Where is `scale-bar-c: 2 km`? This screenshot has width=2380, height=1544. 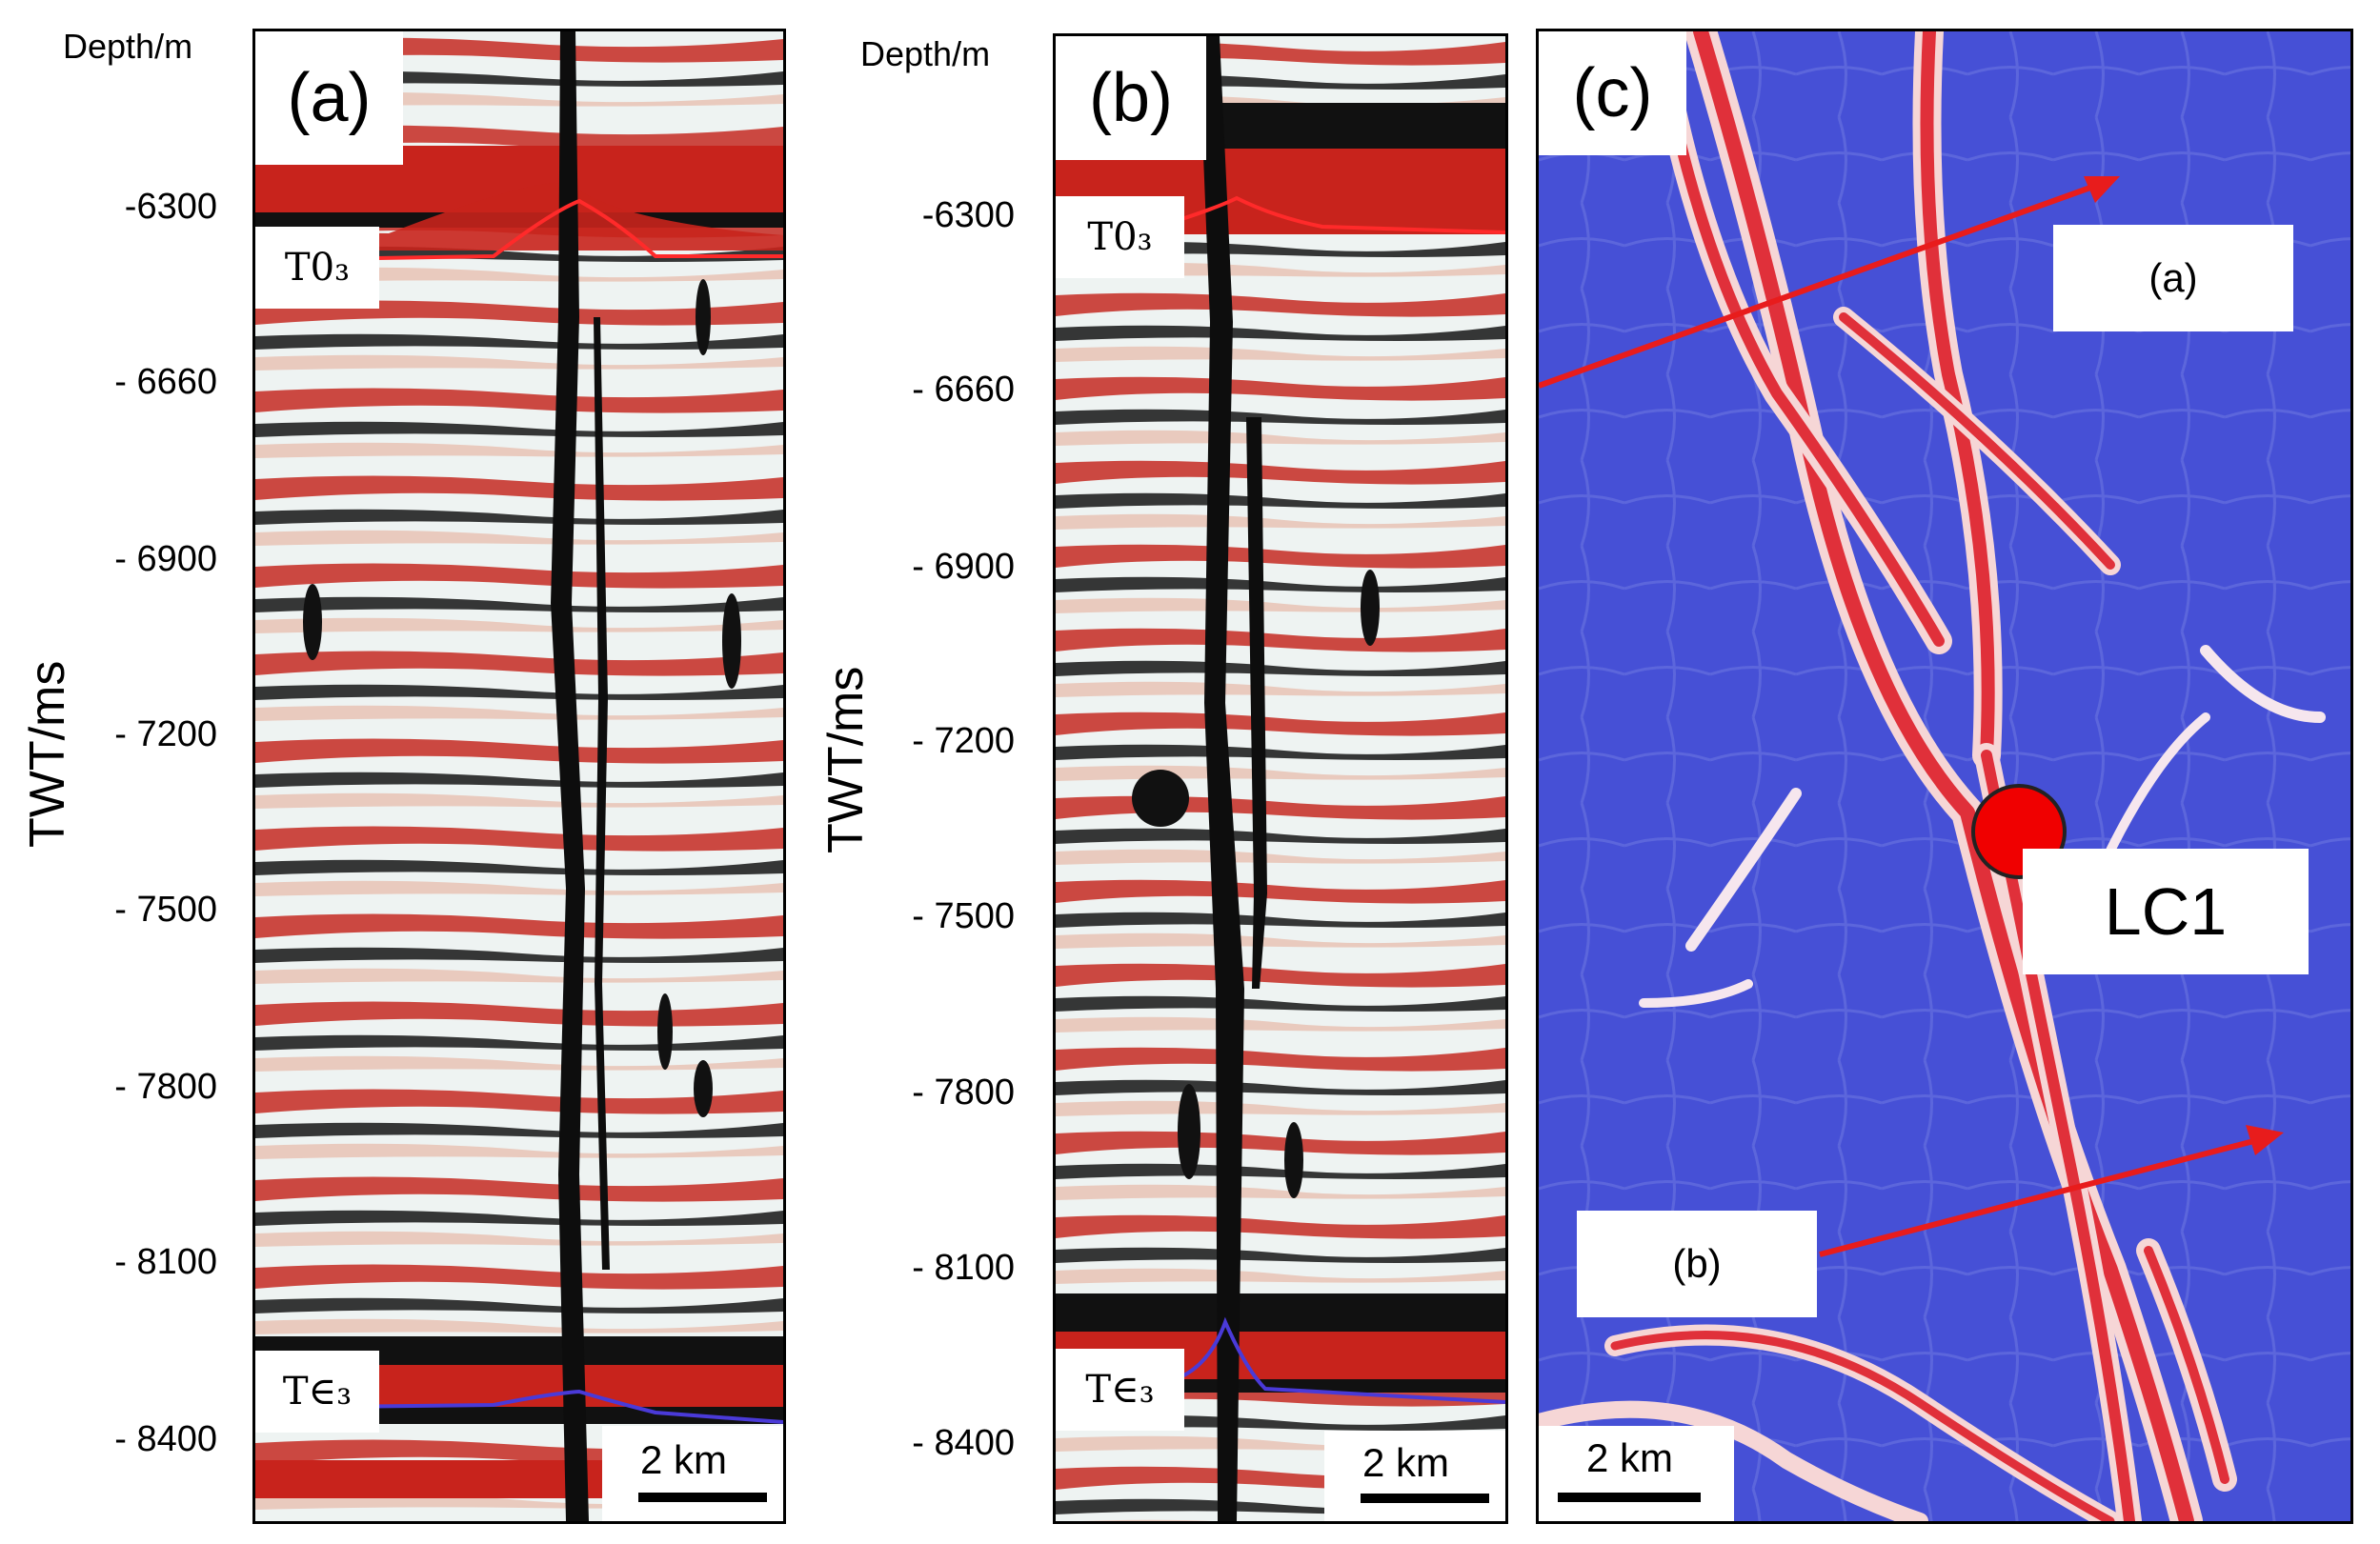
scale-bar-c: 2 km is located at coordinates (1637, 1473).